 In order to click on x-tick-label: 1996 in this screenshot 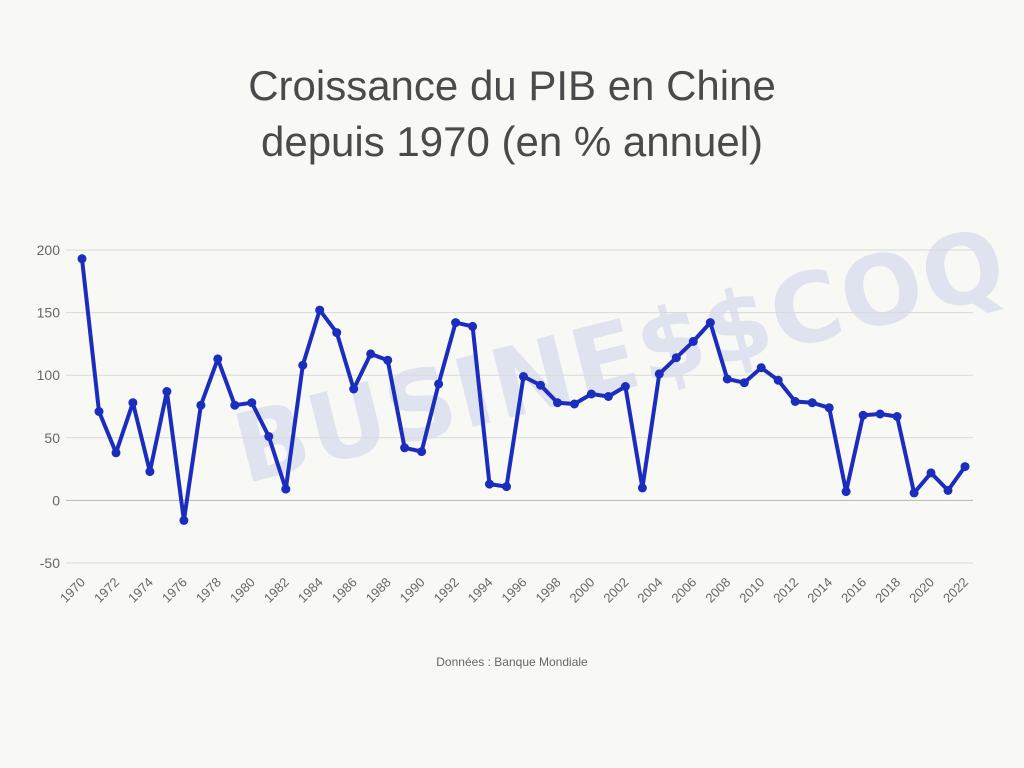, I will do `click(514, 590)`.